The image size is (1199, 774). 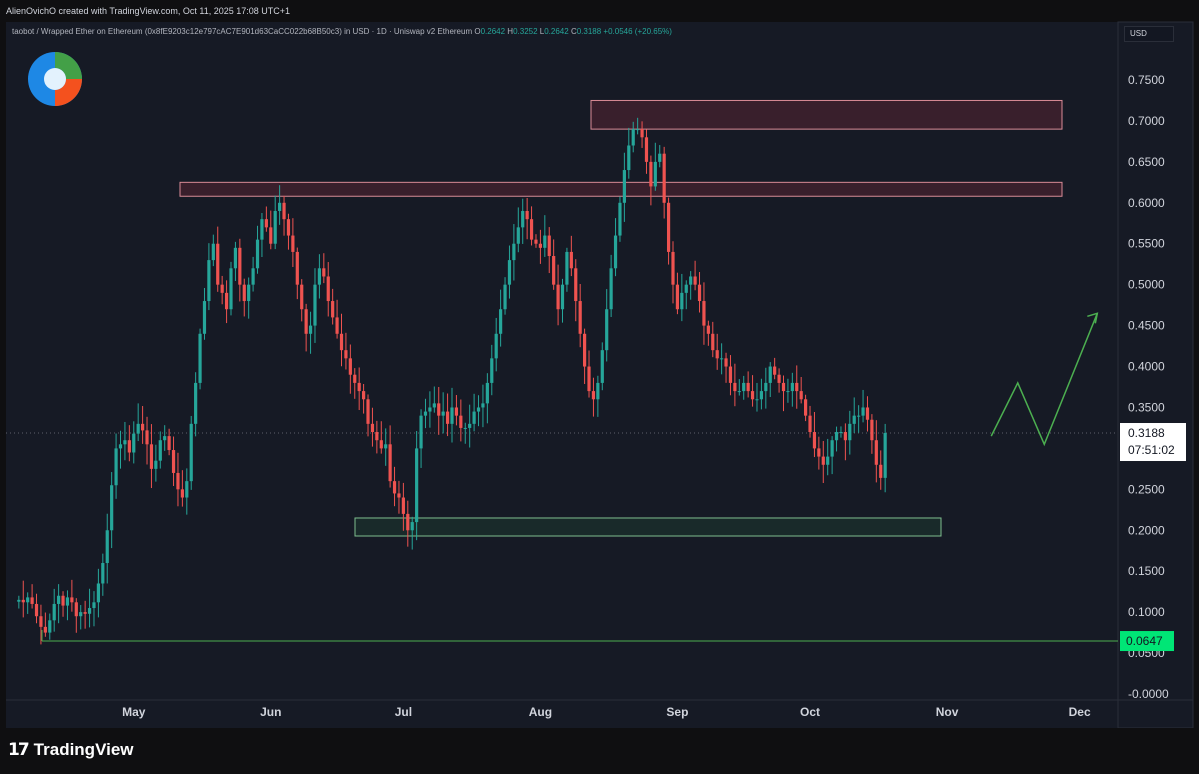 I want to click on y-tick-label: 0.4500, so click(x=1146, y=326).